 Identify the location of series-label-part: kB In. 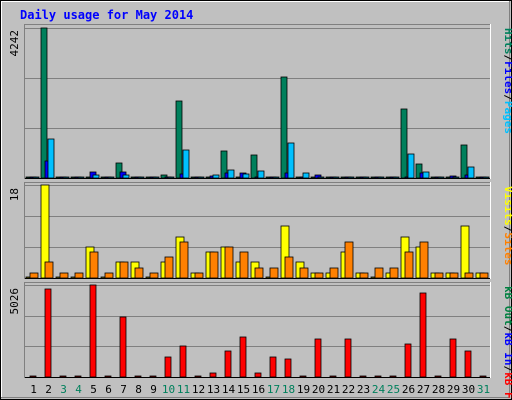
(507, 348).